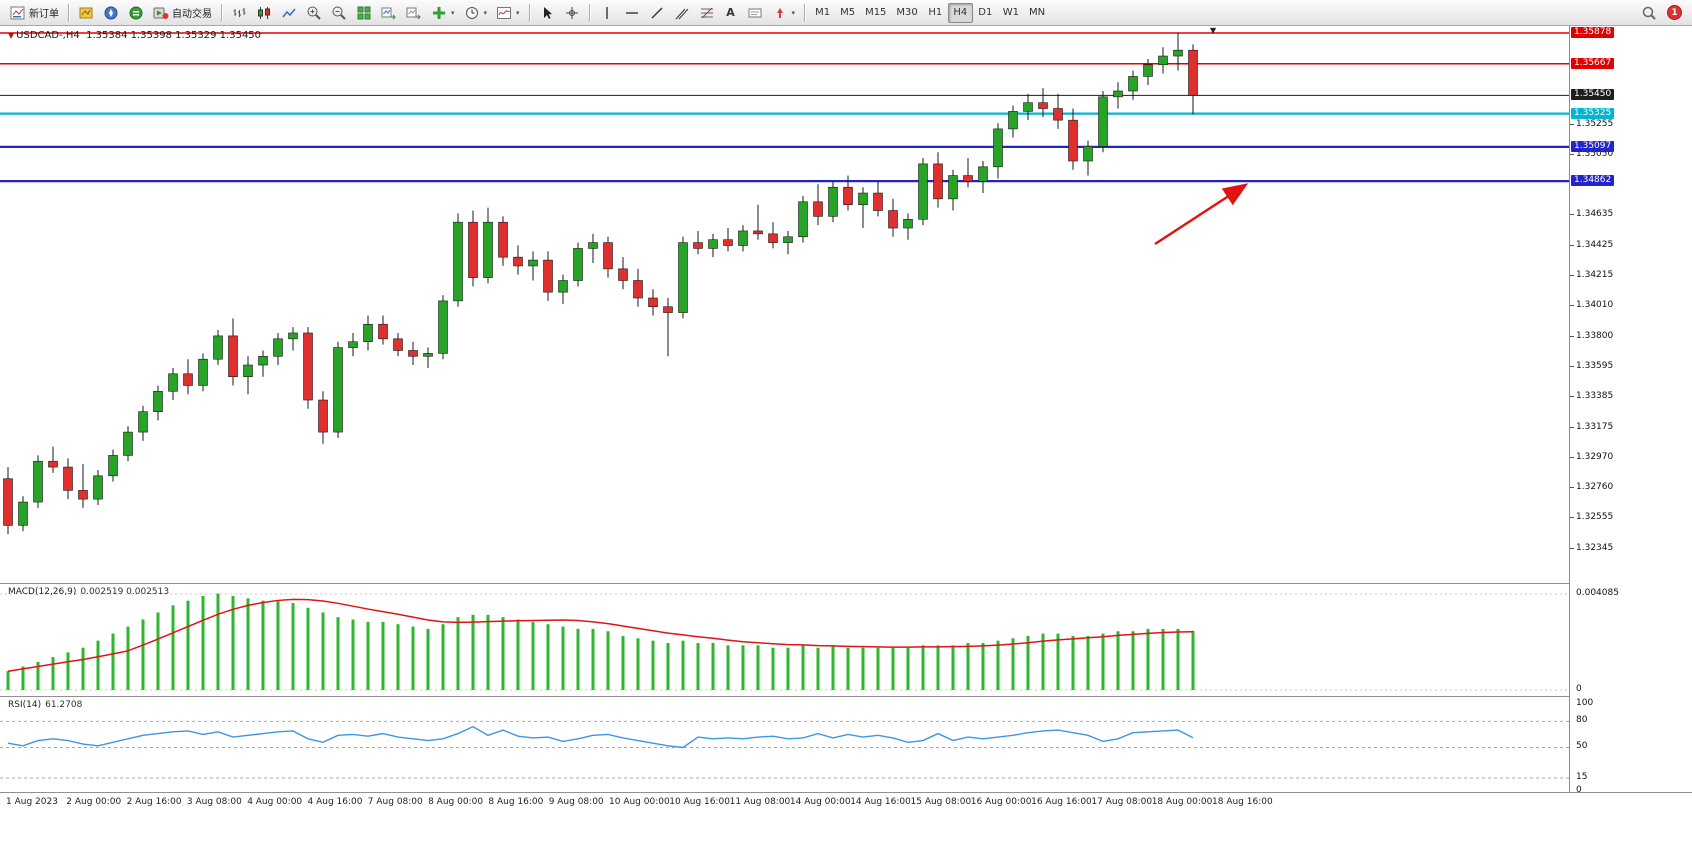 The height and width of the screenshot is (855, 1692). I want to click on price-level-label: 1.35450, so click(1593, 94).